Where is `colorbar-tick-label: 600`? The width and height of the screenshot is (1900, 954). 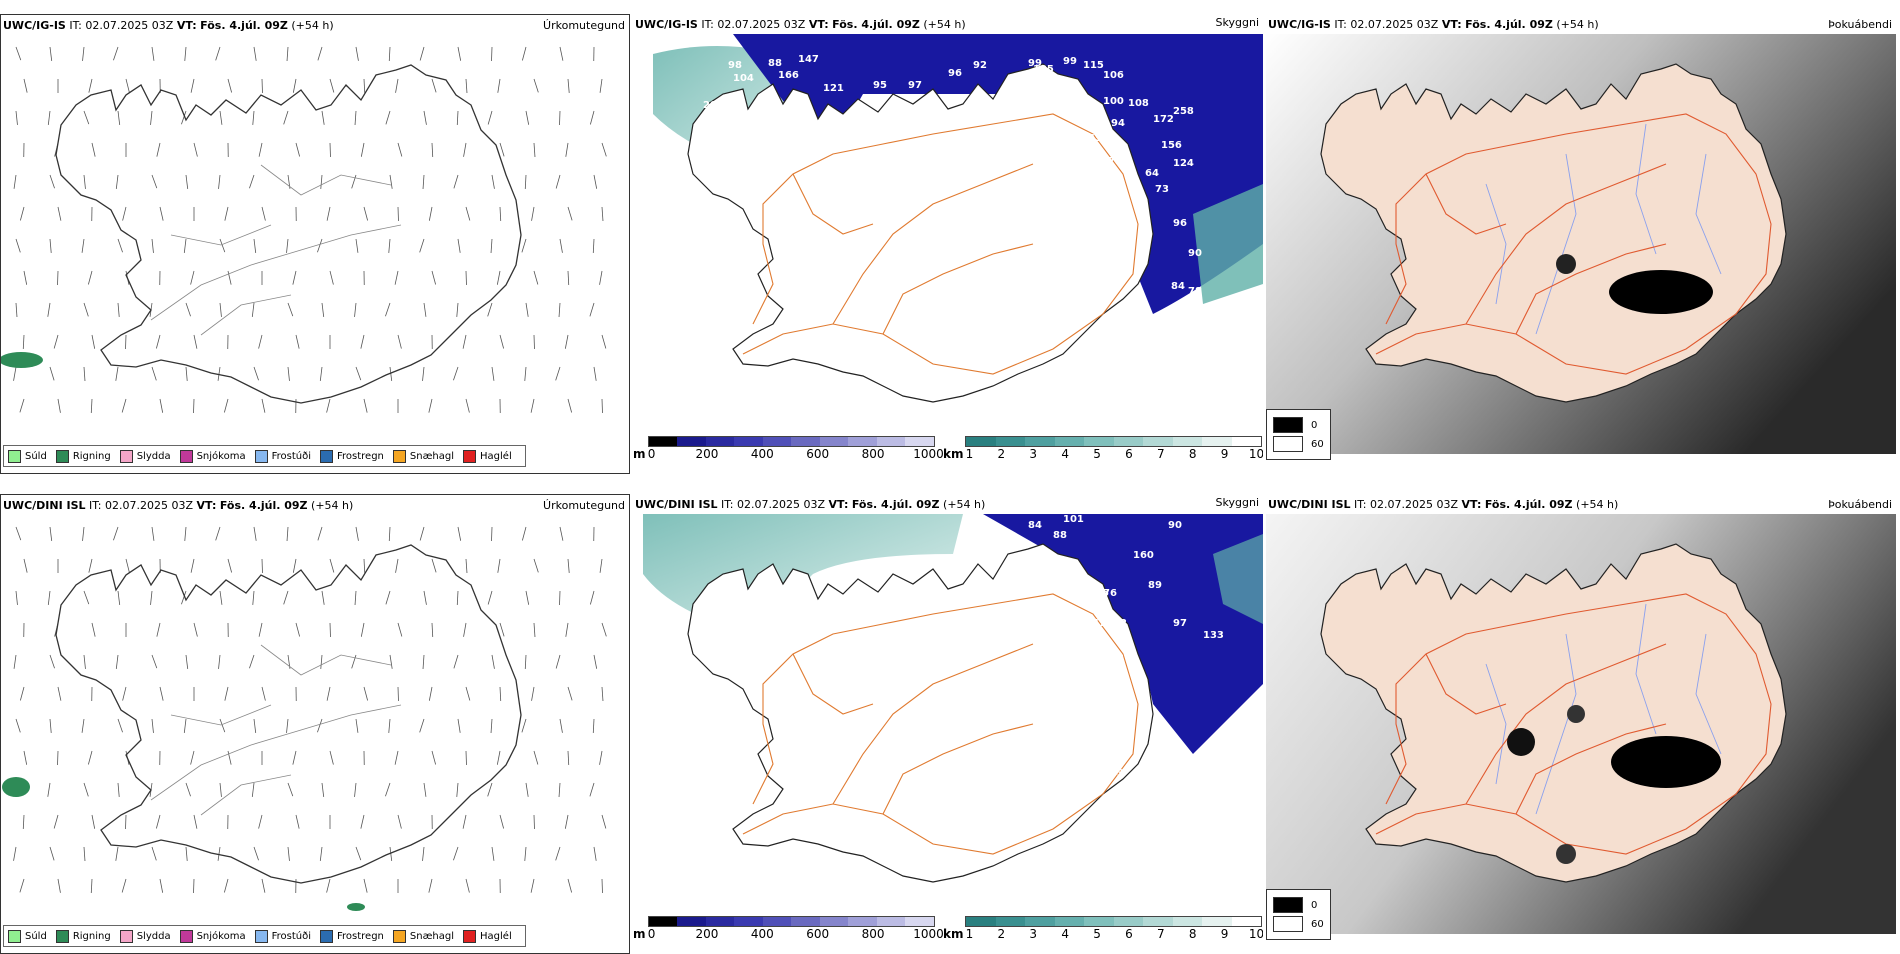 colorbar-tick-label: 600 is located at coordinates (817, 454).